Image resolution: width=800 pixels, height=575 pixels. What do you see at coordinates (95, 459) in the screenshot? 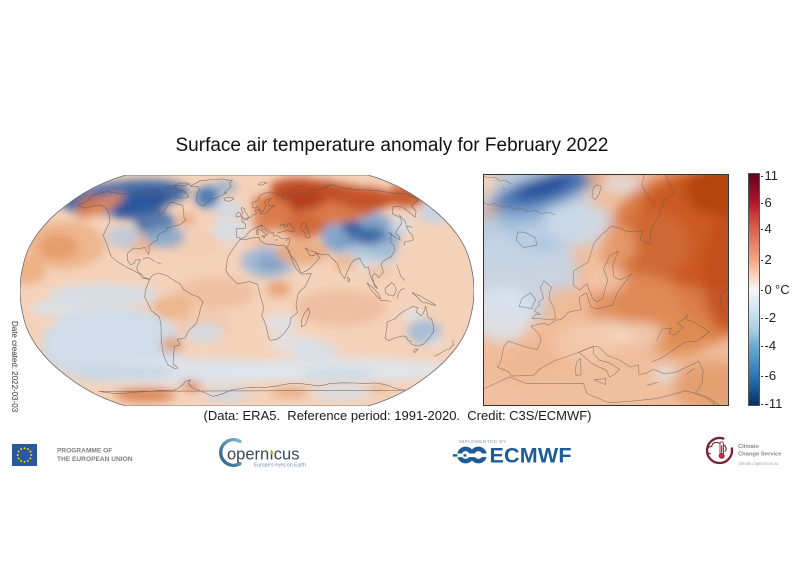
I see `svg-text: THE EUROPEAN UNION` at bounding box center [95, 459].